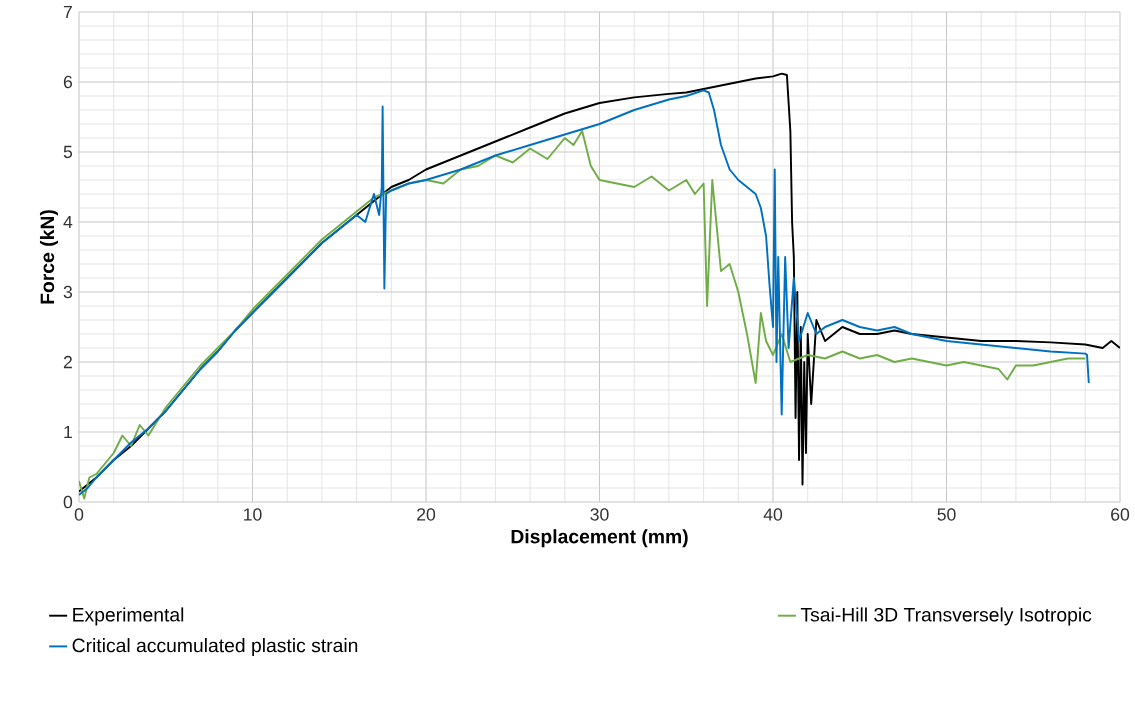 Image resolution: width=1135 pixels, height=703 pixels. I want to click on x-tick-label: 0, so click(79, 514).